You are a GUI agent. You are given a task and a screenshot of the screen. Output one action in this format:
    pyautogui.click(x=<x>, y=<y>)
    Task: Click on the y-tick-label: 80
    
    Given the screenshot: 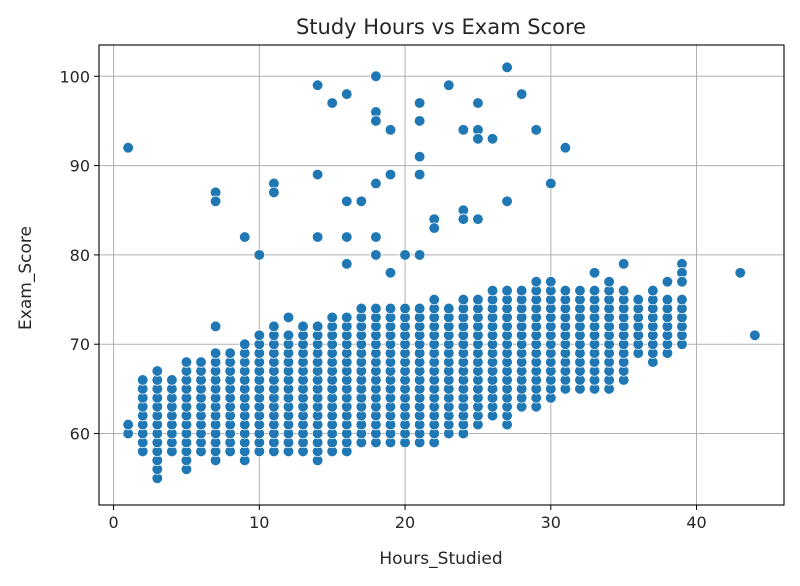 What is the action you would take?
    pyautogui.click(x=80, y=255)
    